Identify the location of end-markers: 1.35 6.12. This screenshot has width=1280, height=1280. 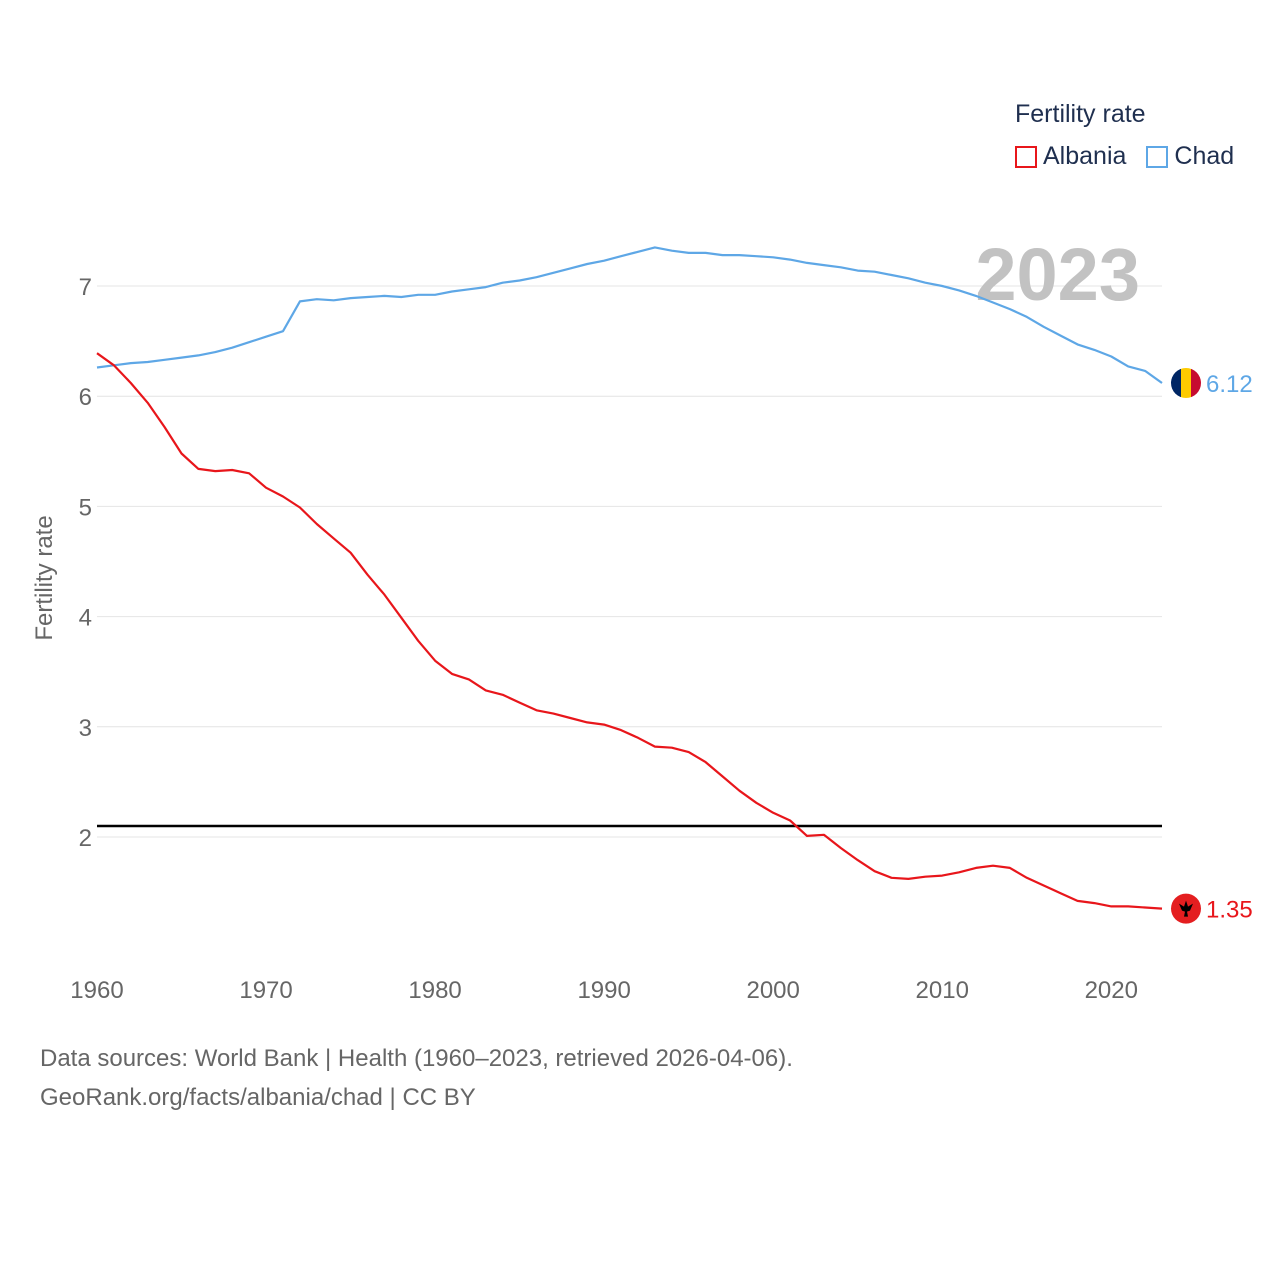
(1212, 645).